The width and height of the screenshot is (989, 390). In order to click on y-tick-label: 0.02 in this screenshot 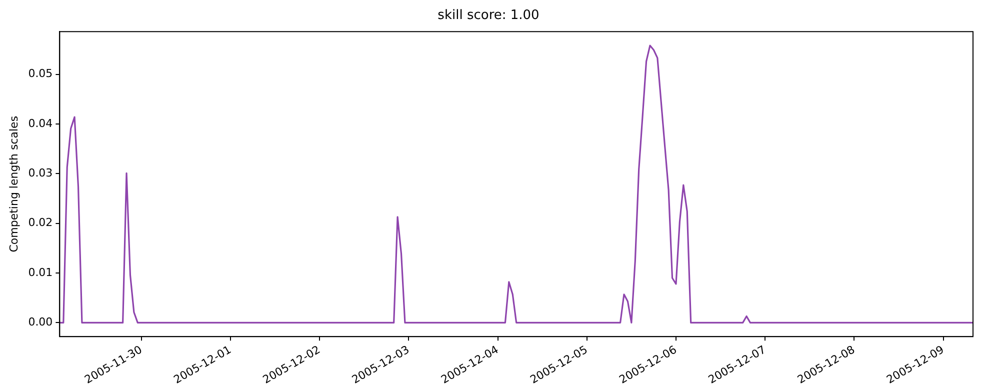, I will do `click(40, 223)`.